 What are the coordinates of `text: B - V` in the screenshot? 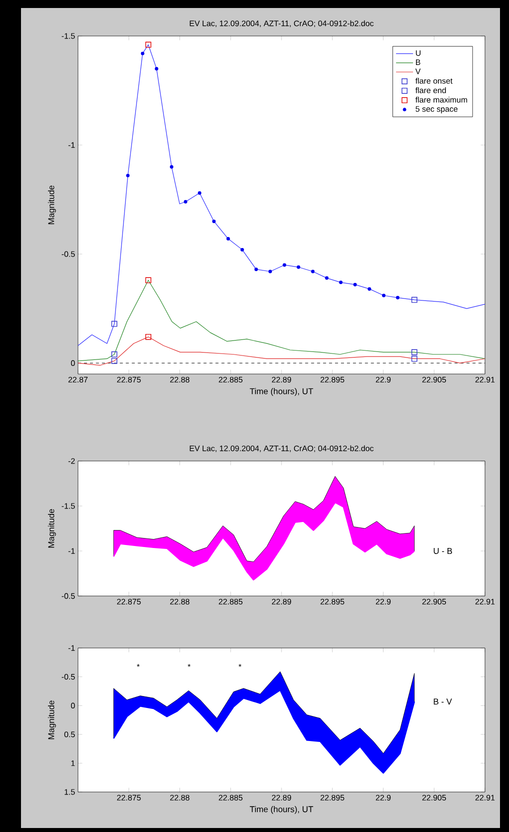 It's located at (443, 701).